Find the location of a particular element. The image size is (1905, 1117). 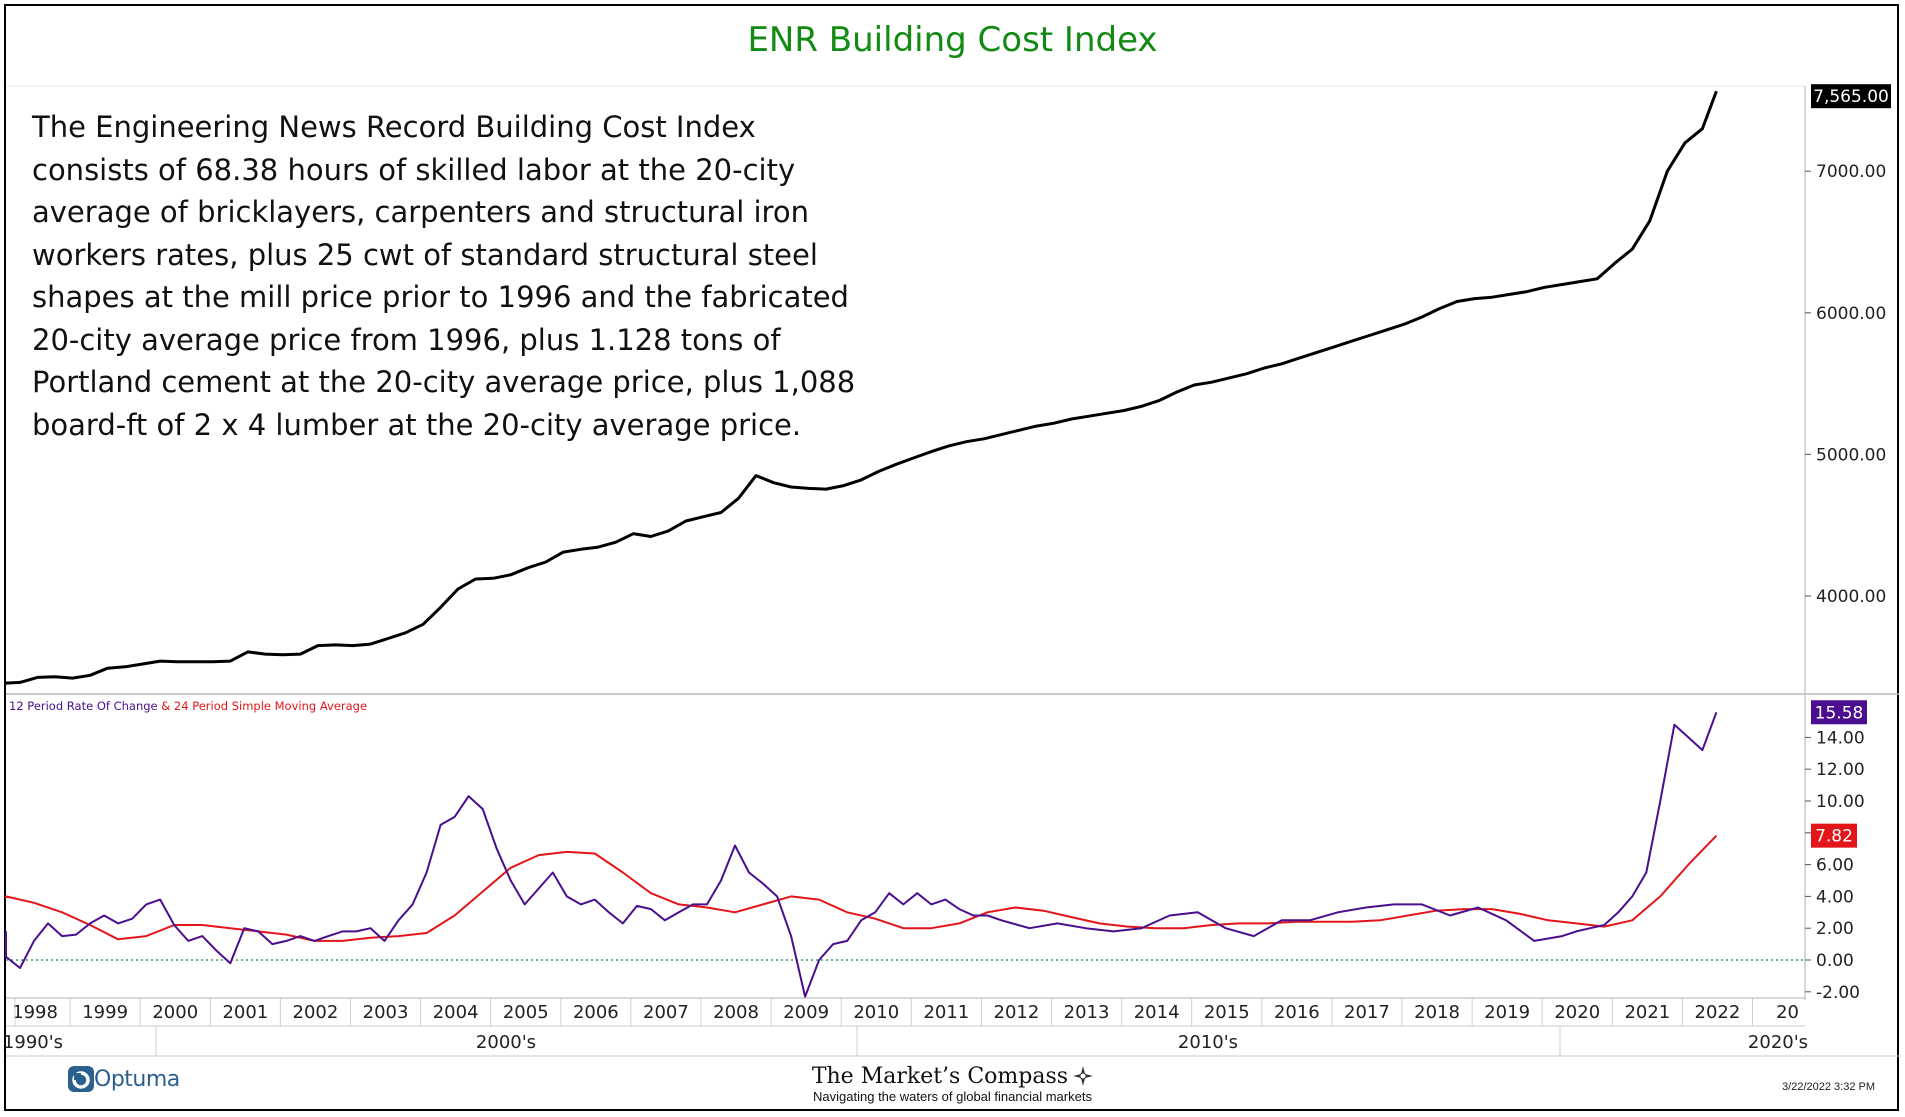

year-label: 2020 is located at coordinates (1577, 1012).